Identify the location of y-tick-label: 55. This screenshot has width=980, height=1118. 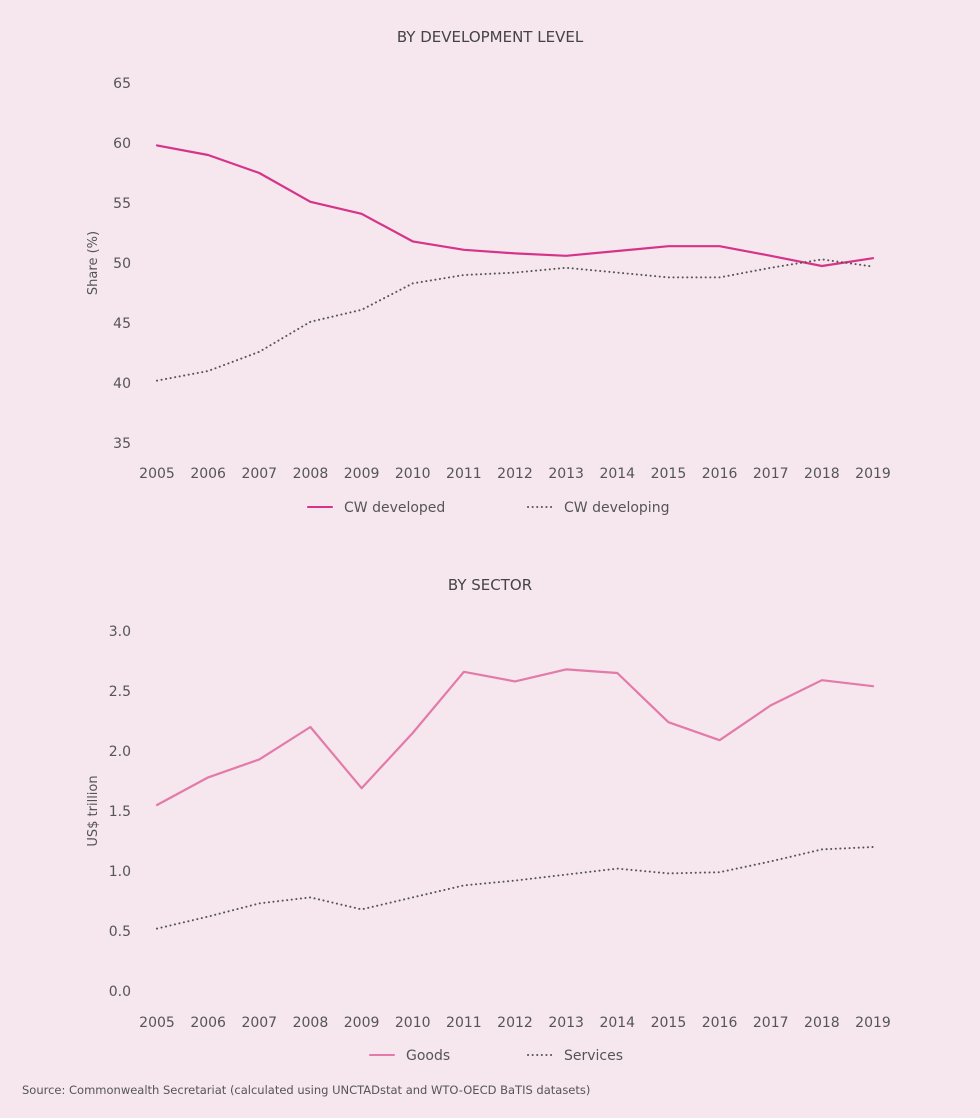
(122, 204).